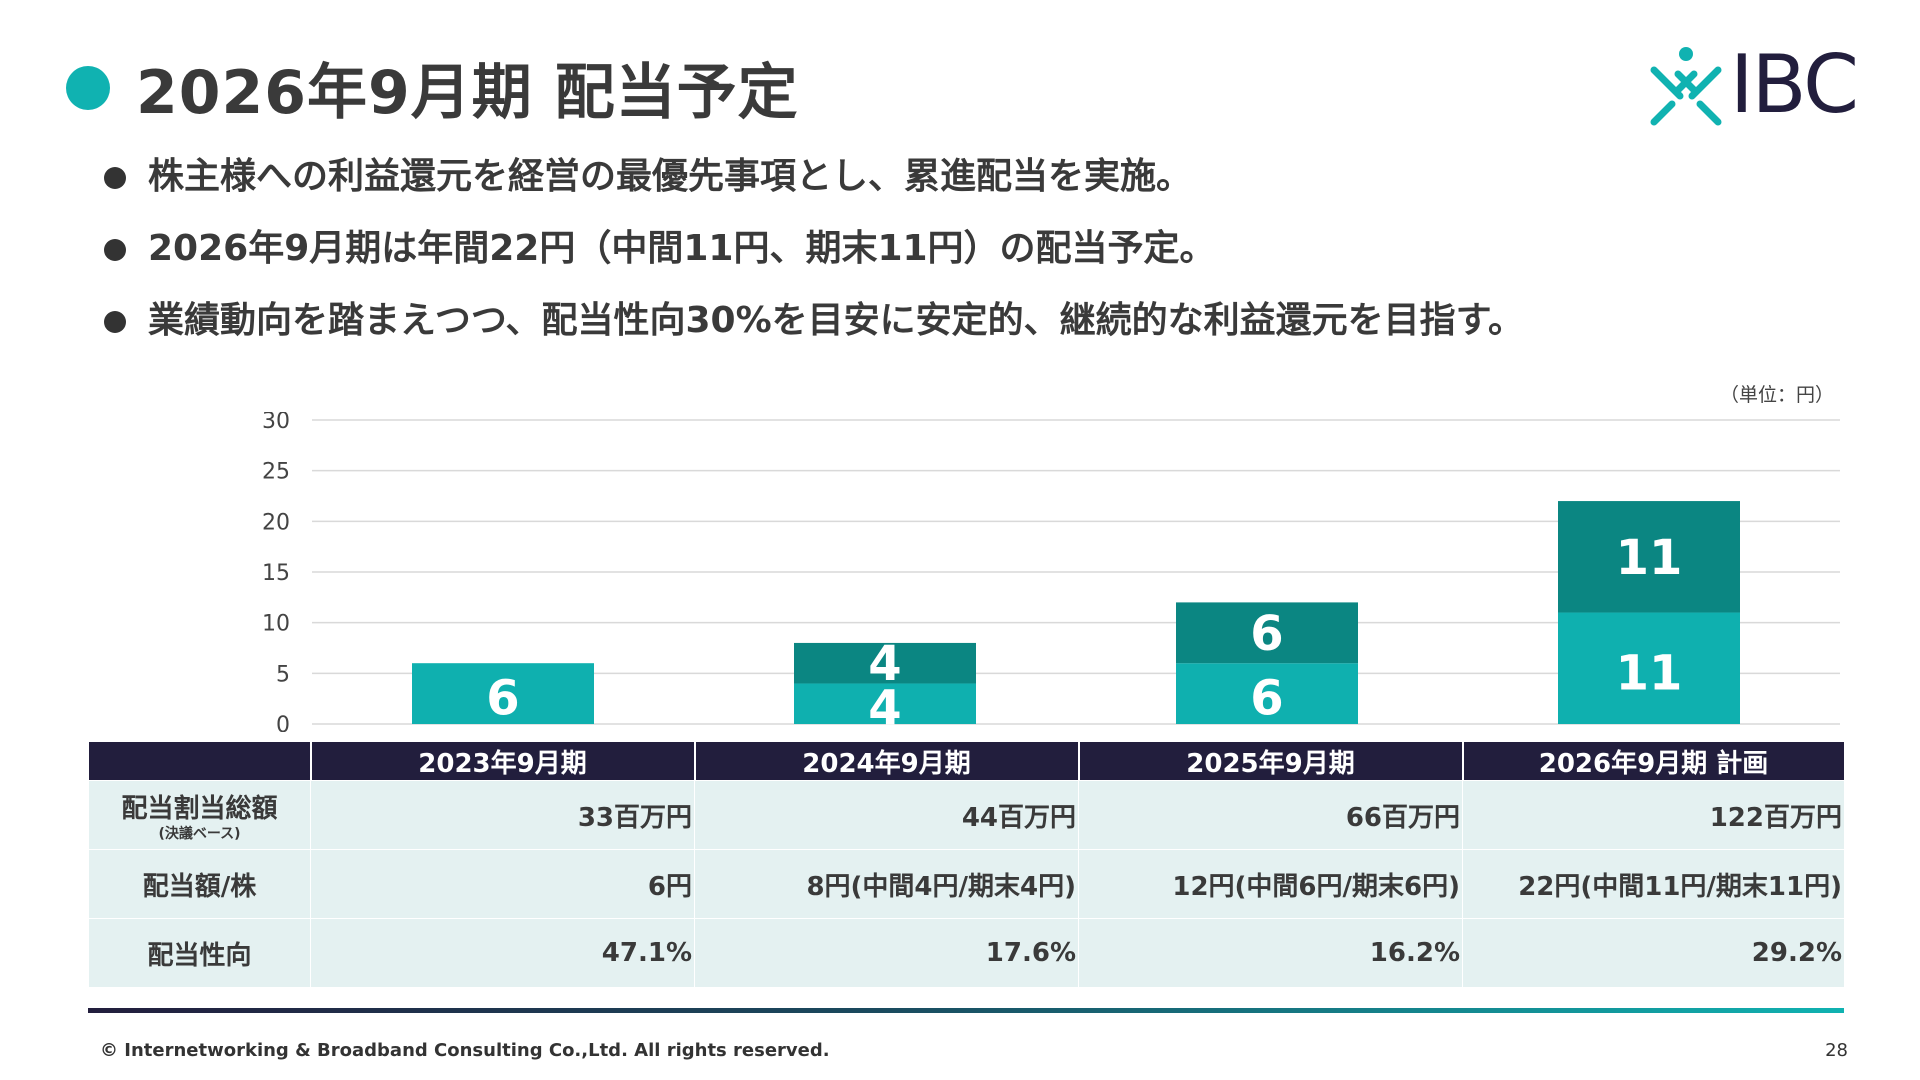 The image size is (1920, 1080). I want to click on ibc-logo-mark-icon, so click(1686, 86).